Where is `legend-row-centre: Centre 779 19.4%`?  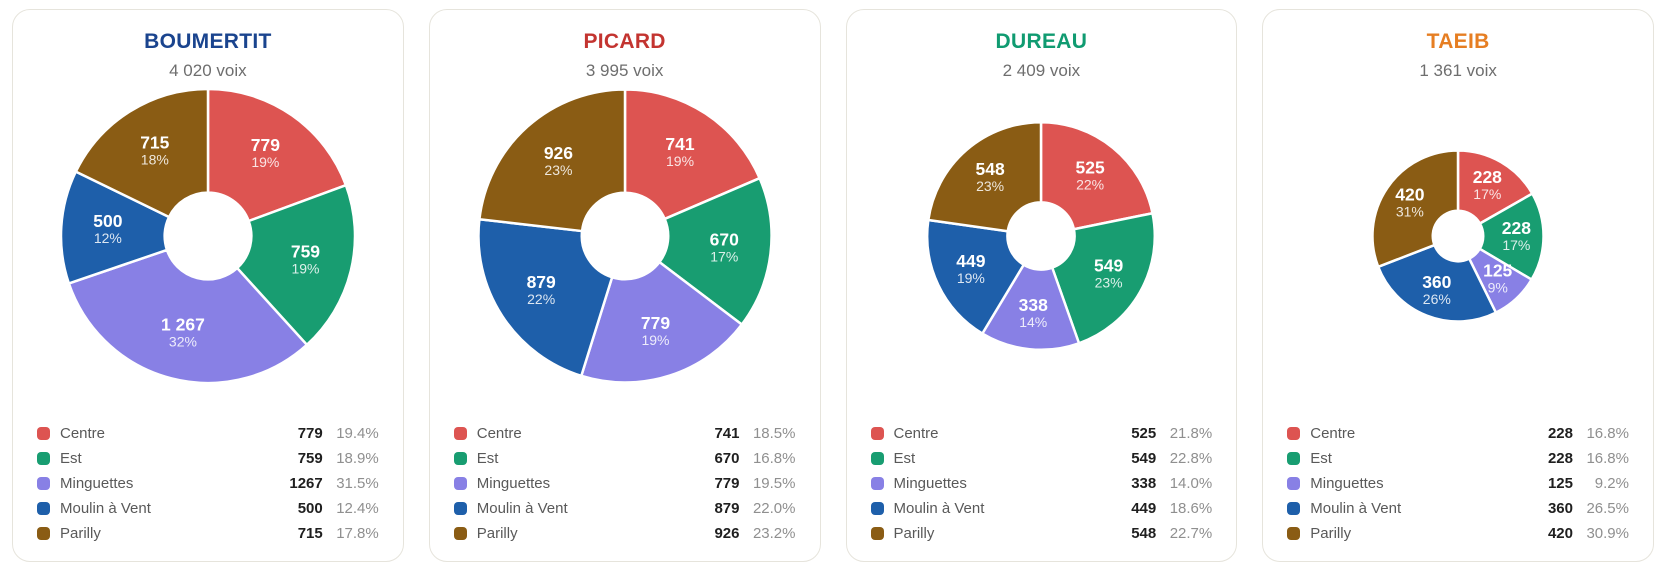 legend-row-centre: Centre 779 19.4% is located at coordinates (208, 433).